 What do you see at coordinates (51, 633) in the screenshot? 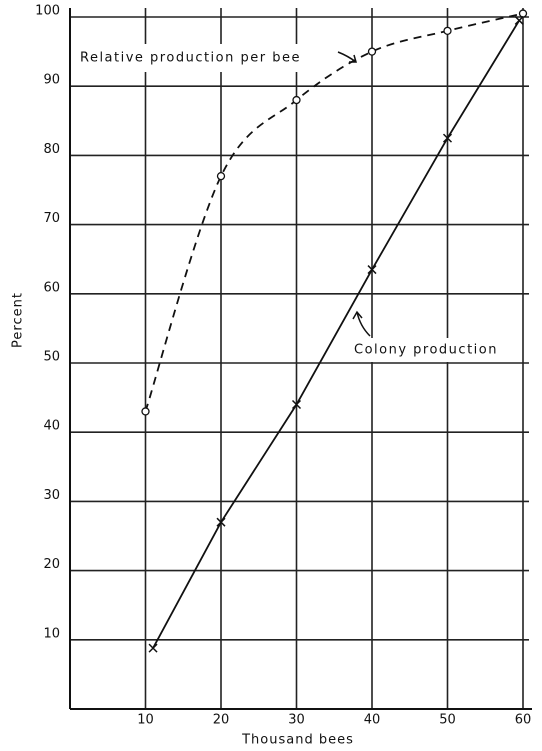
I see `y-tick-label: 10` at bounding box center [51, 633].